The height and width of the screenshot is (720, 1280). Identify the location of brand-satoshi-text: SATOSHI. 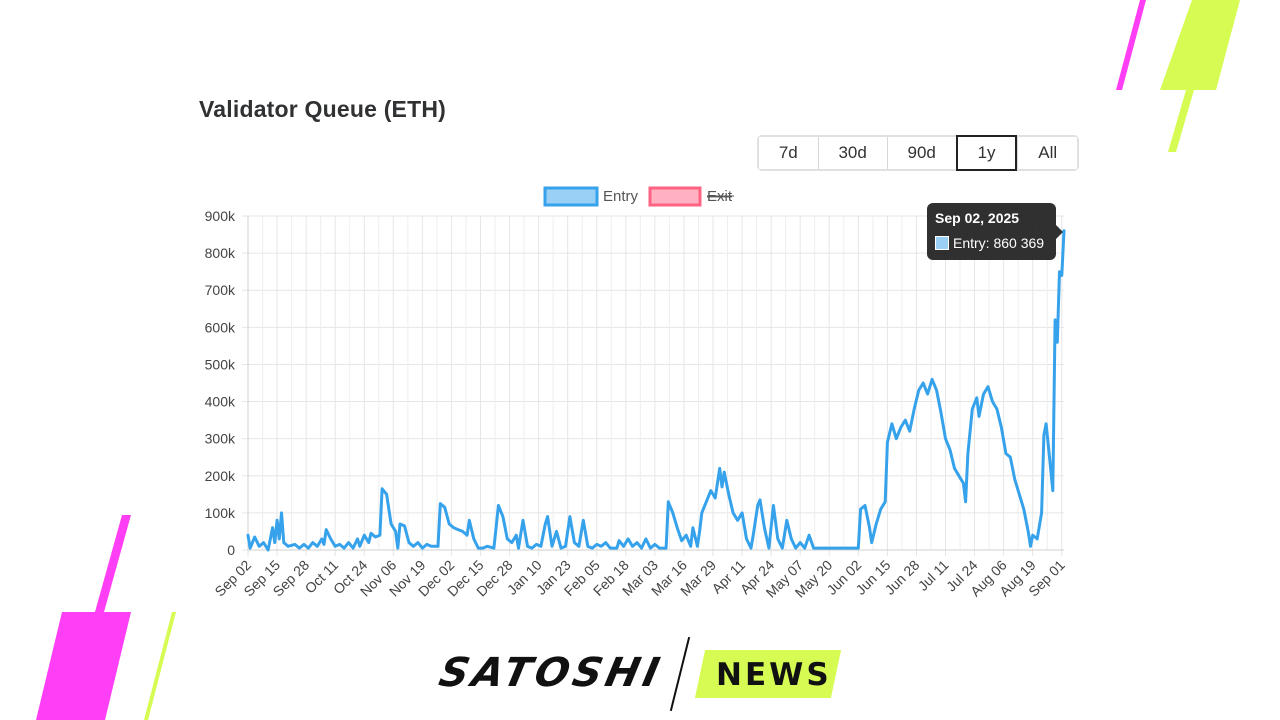
(551, 673).